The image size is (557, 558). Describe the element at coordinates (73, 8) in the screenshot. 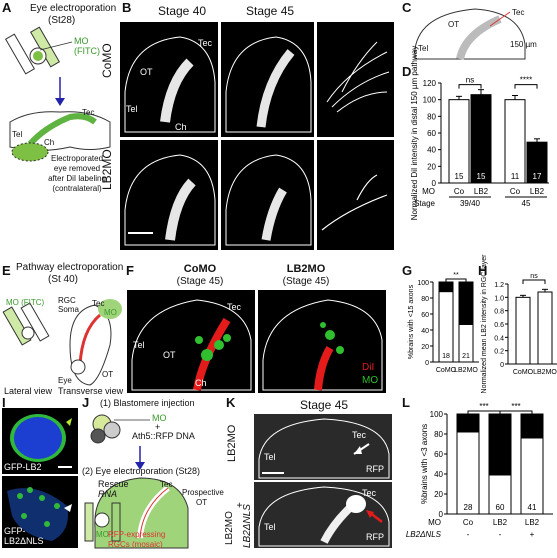

I see `panel-a-title: Eye electroporation` at that location.